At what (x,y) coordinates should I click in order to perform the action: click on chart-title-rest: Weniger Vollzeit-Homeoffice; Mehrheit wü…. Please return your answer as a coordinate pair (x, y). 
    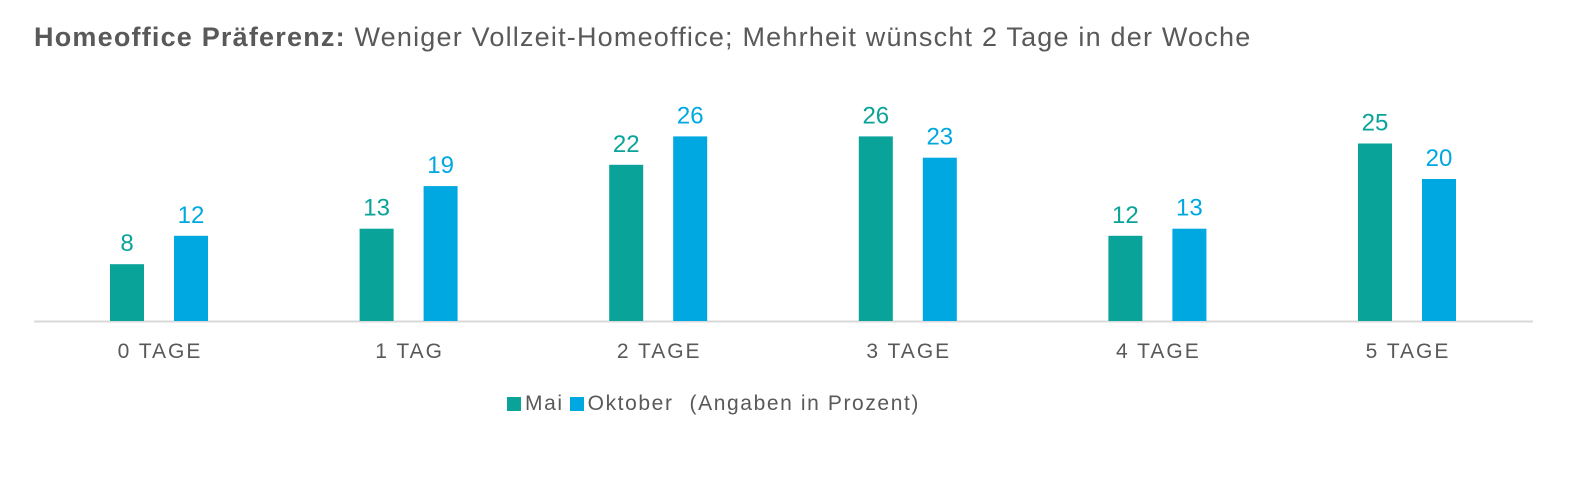
    Looking at the image, I should click on (803, 37).